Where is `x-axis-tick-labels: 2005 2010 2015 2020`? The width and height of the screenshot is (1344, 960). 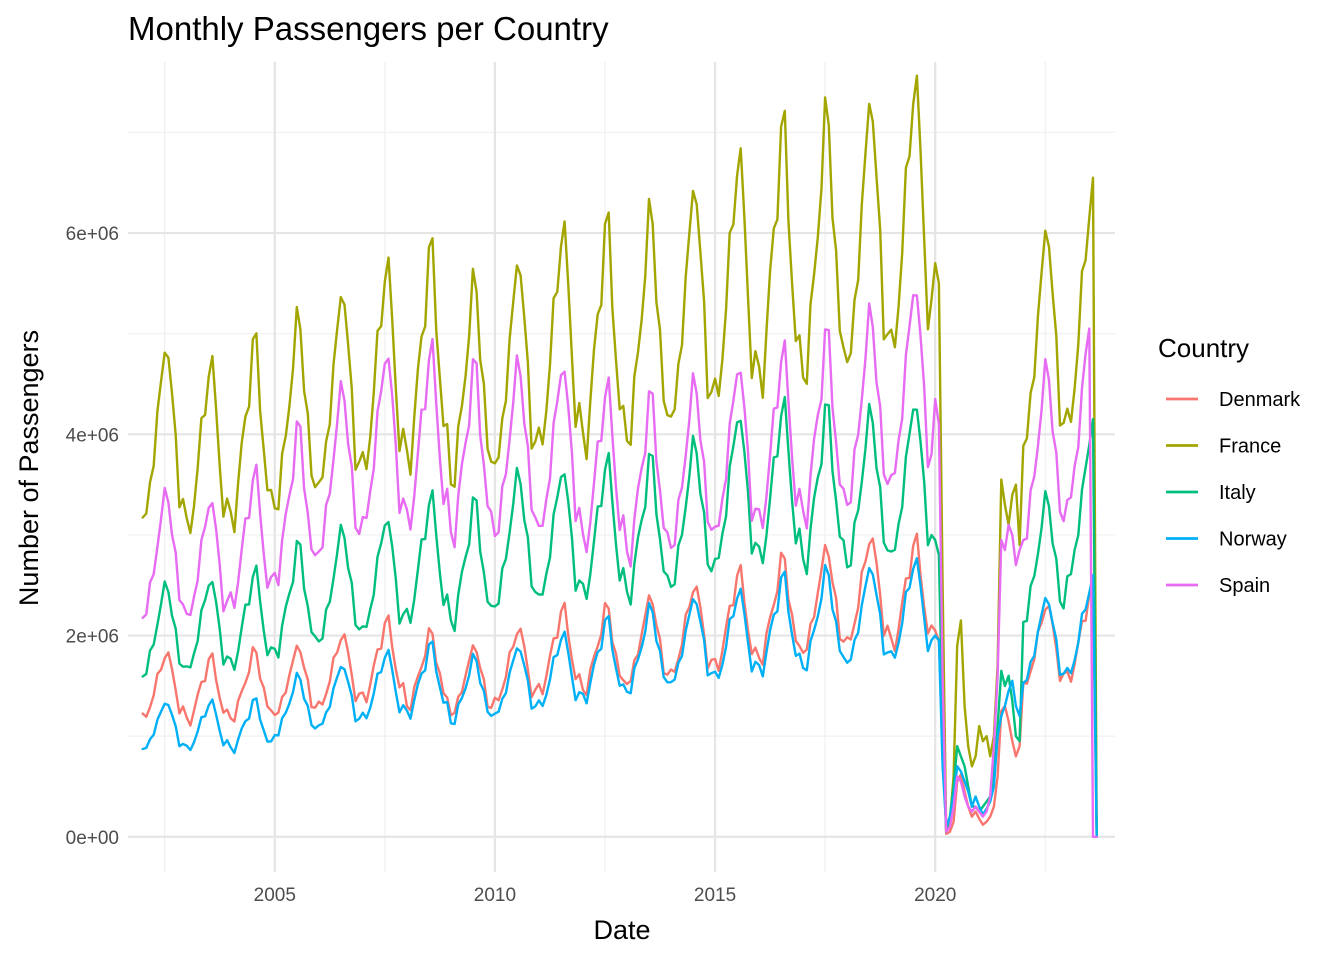 x-axis-tick-labels: 2005 2010 2015 2020 is located at coordinates (605, 895).